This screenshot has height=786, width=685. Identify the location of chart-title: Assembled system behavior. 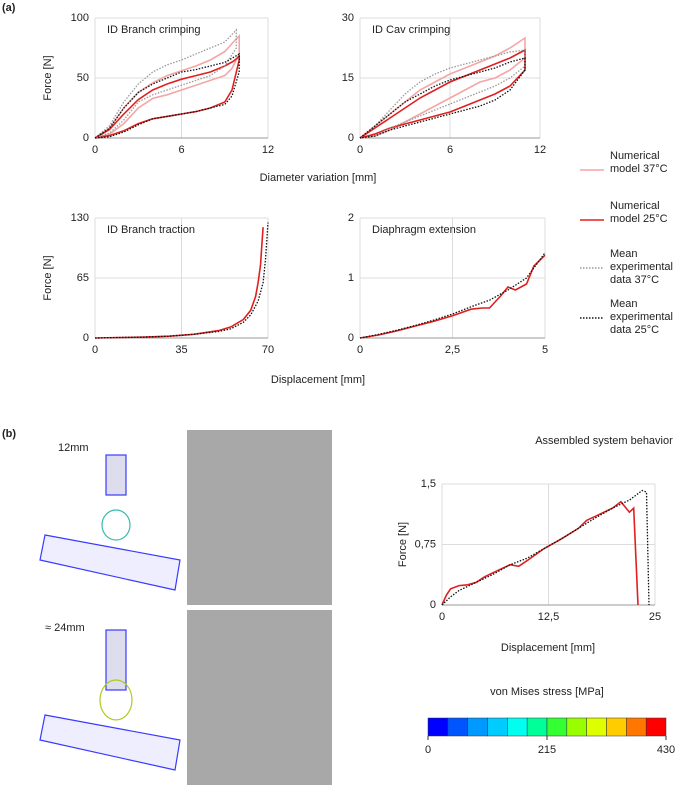
(604, 441).